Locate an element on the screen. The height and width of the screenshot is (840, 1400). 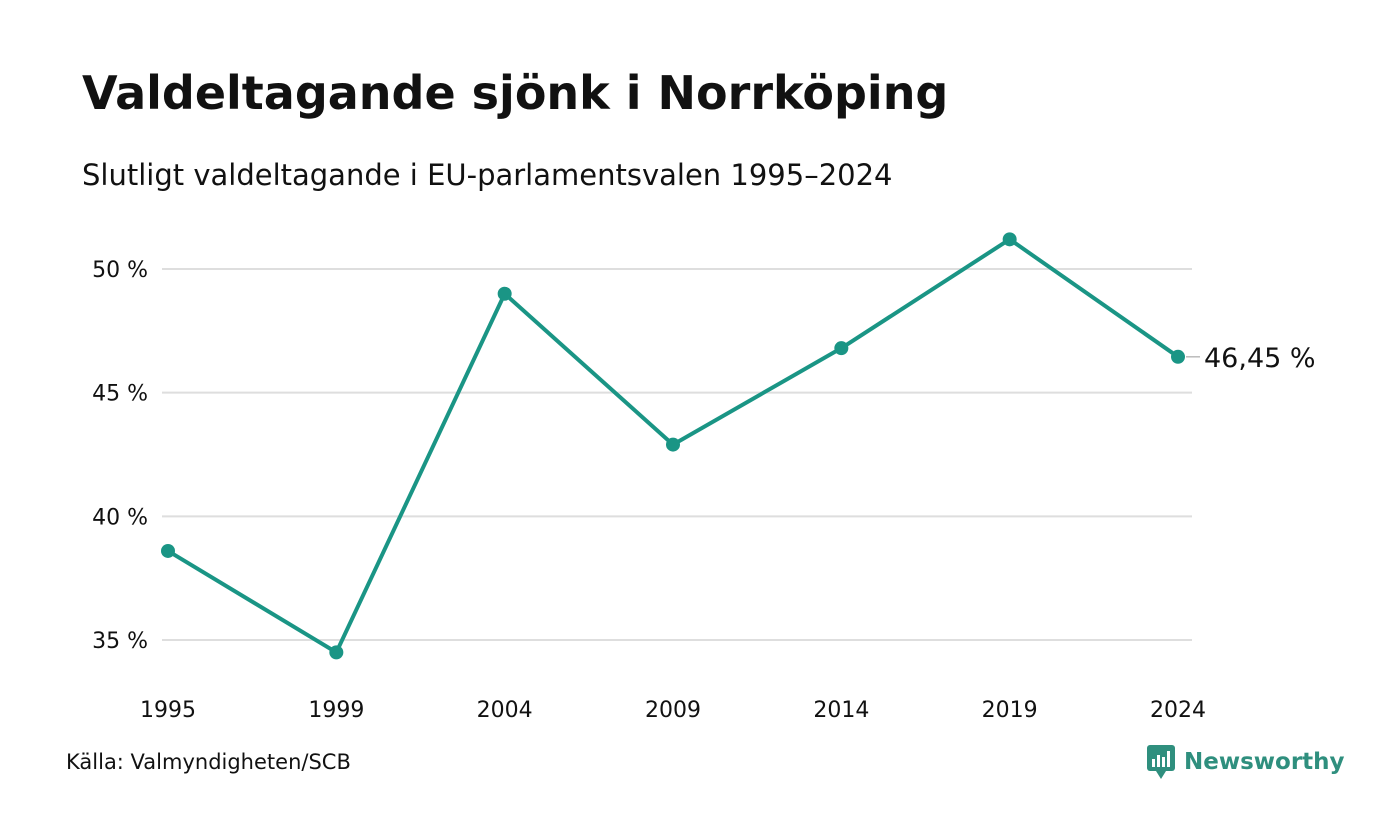
end-value-label: 46,45 % is located at coordinates (1260, 358).